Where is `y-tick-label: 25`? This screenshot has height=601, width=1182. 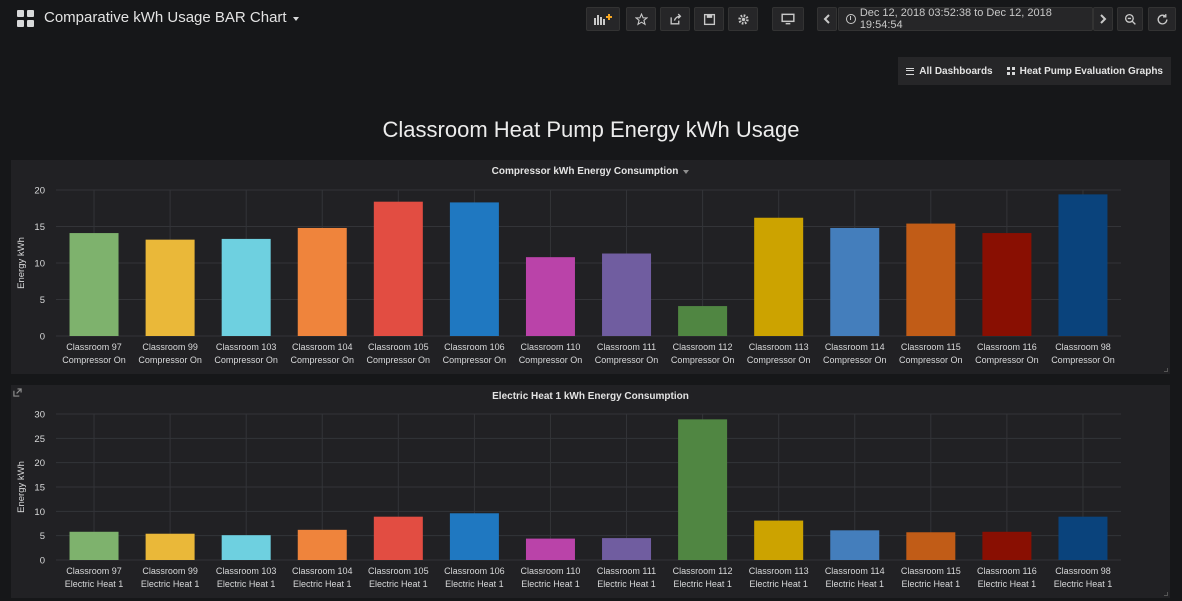
y-tick-label: 25 is located at coordinates (39, 439).